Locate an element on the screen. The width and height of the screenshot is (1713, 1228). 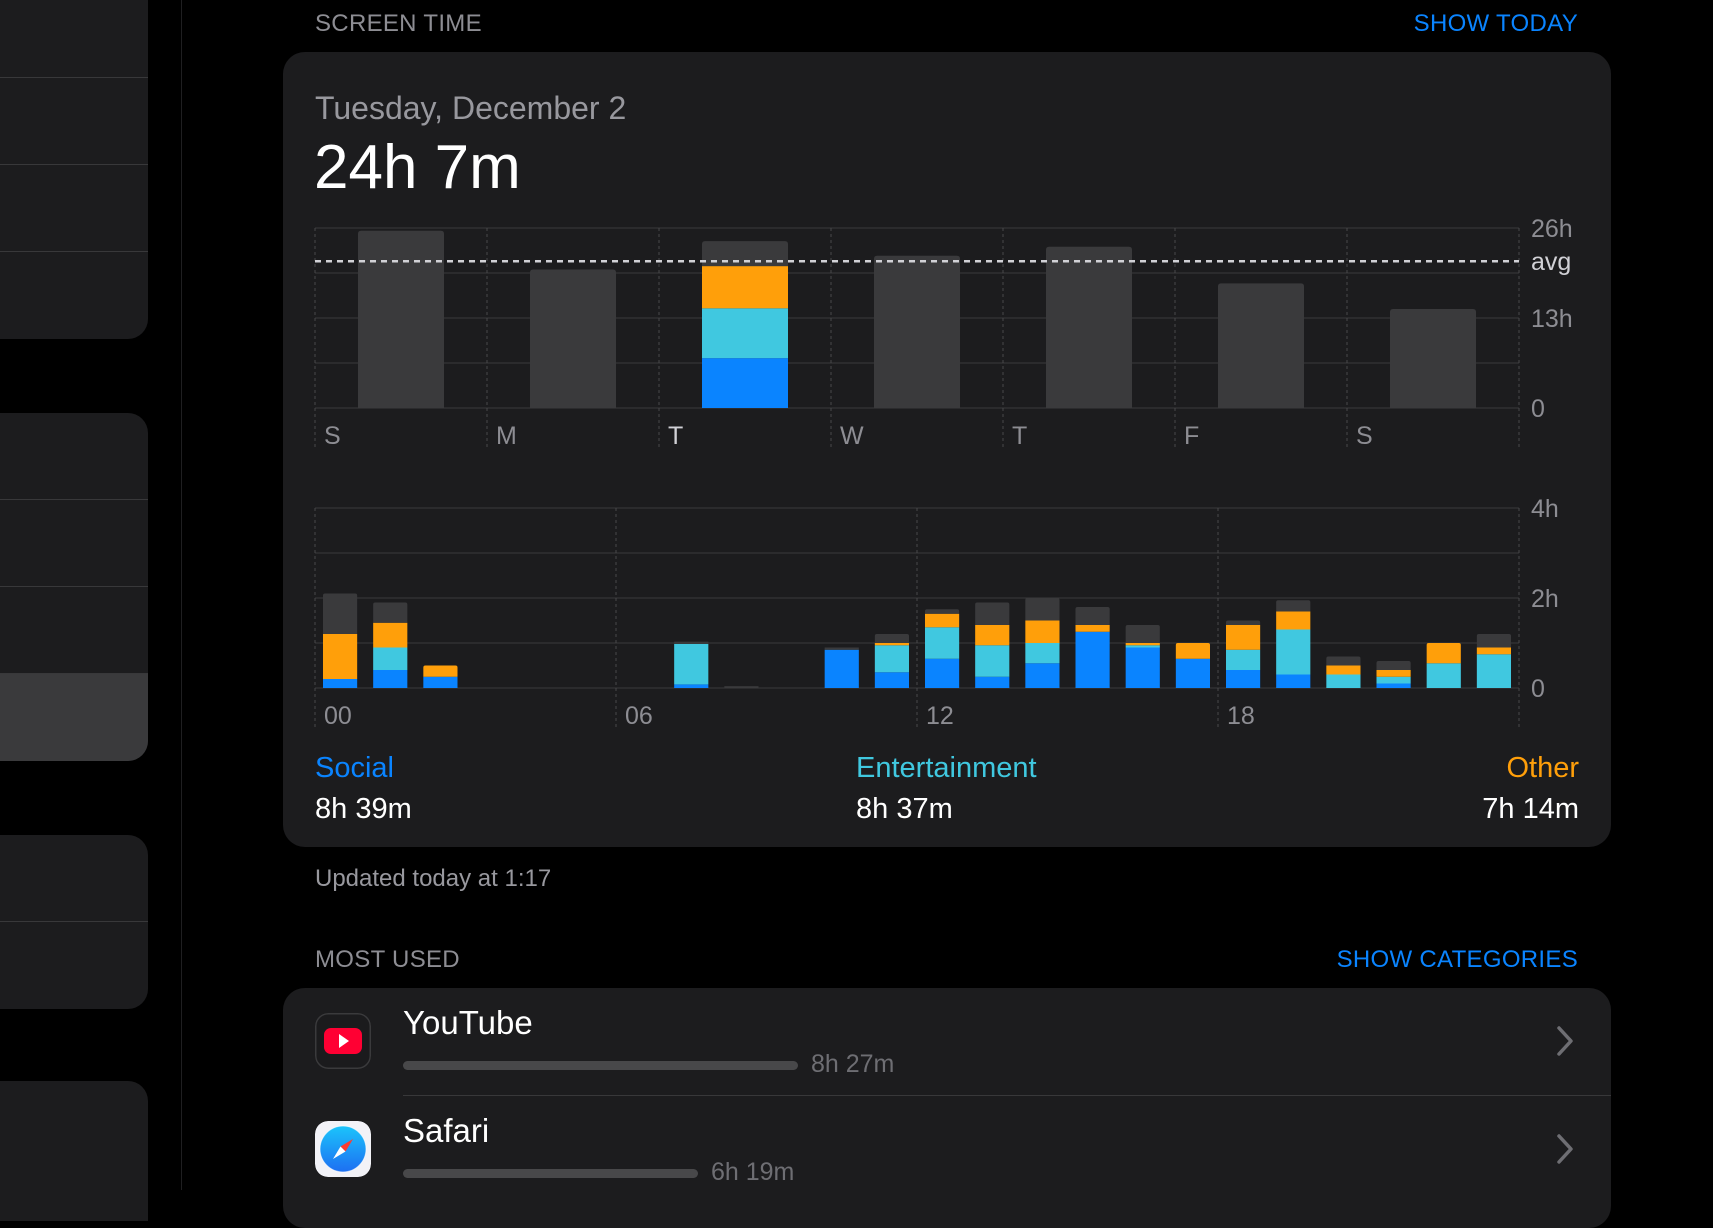
x-tick-label: 06 is located at coordinates (639, 716).